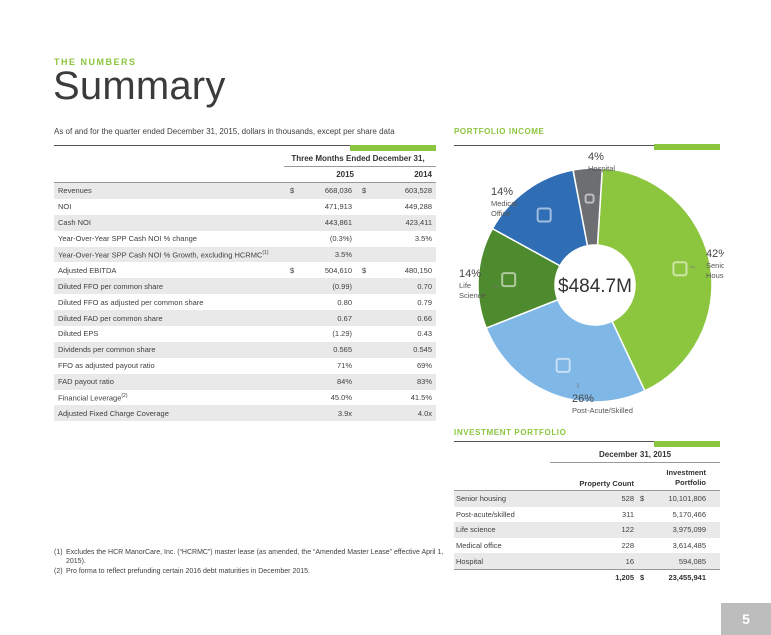 Image resolution: width=771 pixels, height=635 pixels. Describe the element at coordinates (715, 254) in the screenshot. I see `slice-percent-label: 42%` at that location.